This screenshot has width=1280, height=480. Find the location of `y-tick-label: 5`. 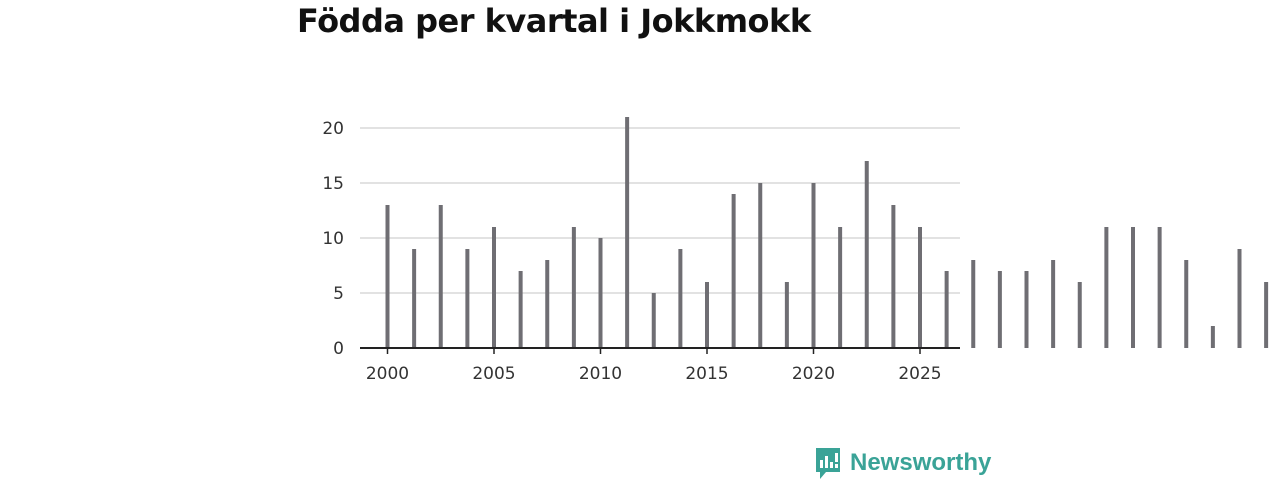

y-tick-label: 5 is located at coordinates (338, 294).